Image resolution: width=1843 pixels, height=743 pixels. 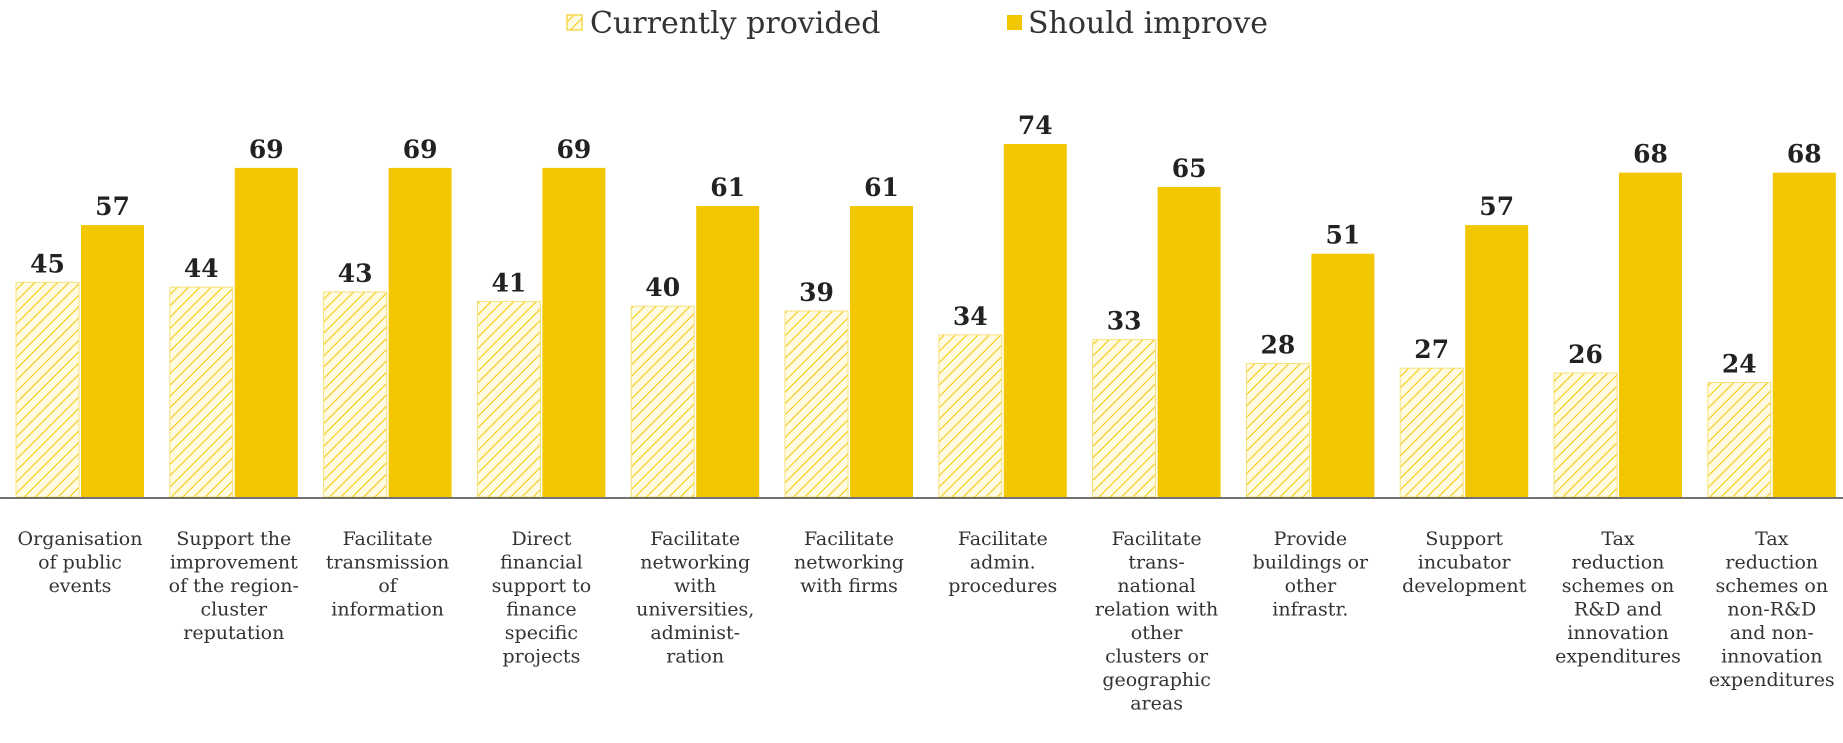 What do you see at coordinates (1014, 22) in the screenshot?
I see `legend-swatch-should-improve` at bounding box center [1014, 22].